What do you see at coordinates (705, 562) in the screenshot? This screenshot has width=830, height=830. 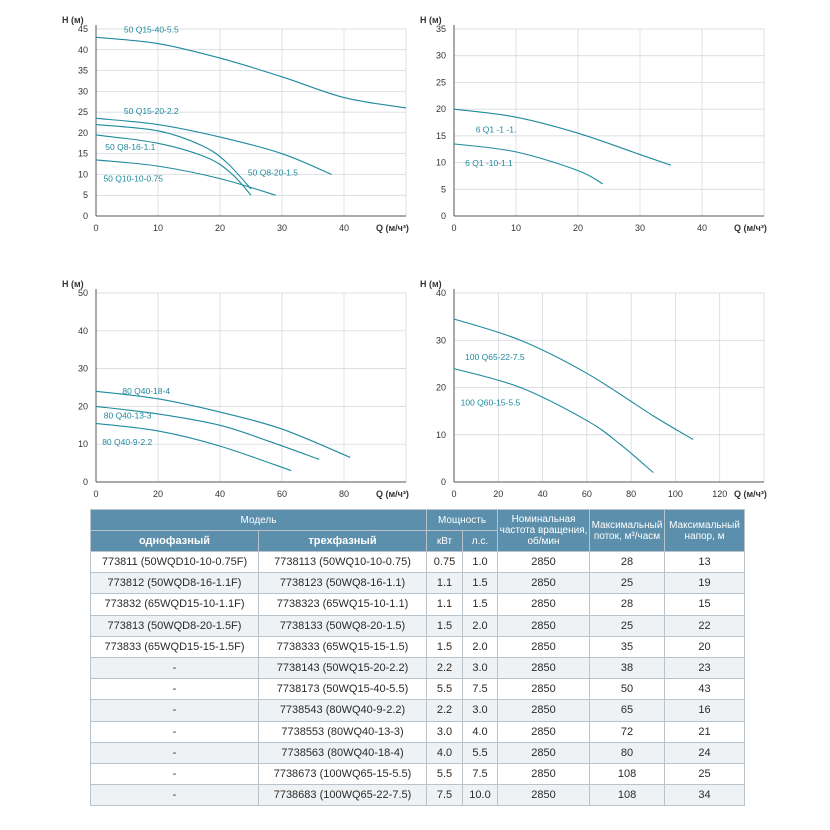 I see `head-cell: 13` at bounding box center [705, 562].